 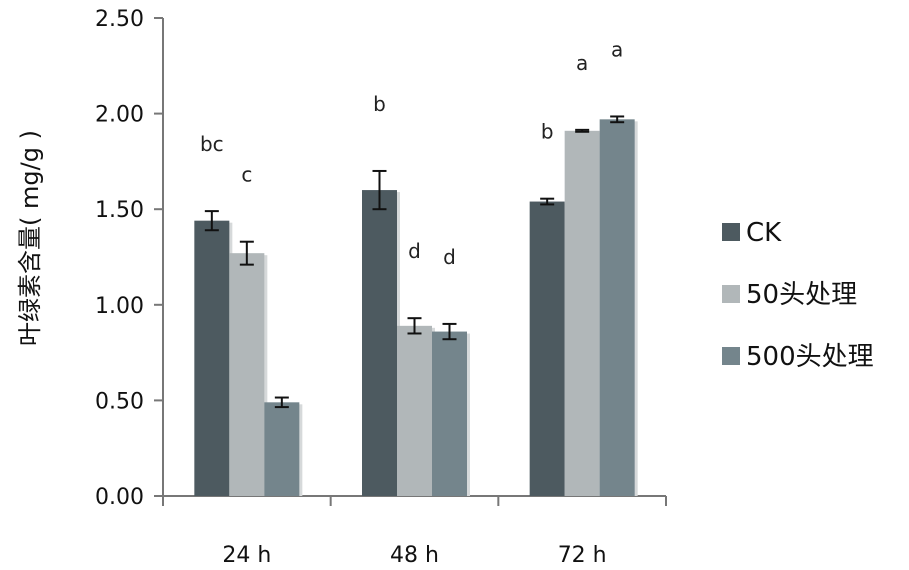 I want to click on y-tick-label: 1.50, so click(x=119, y=210).